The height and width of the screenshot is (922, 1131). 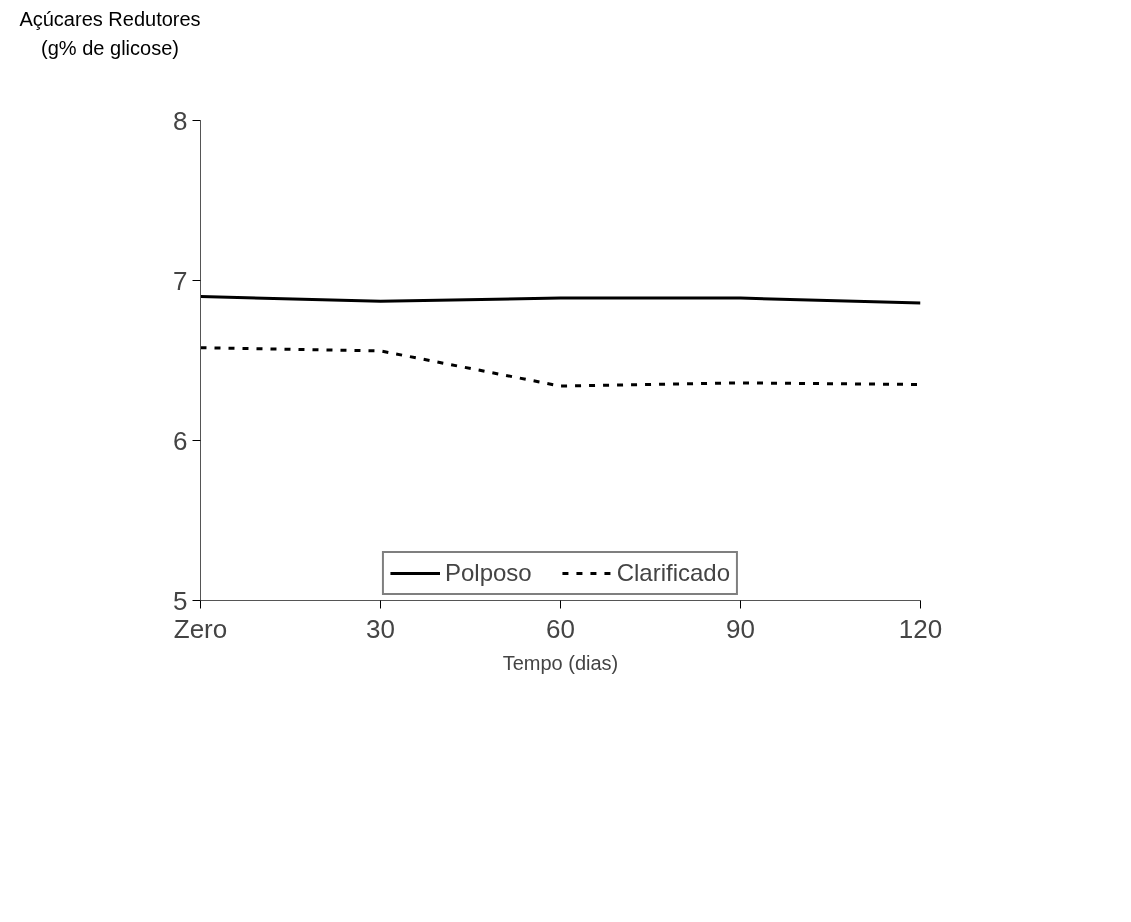 What do you see at coordinates (560, 300) in the screenshot?
I see `line-series` at bounding box center [560, 300].